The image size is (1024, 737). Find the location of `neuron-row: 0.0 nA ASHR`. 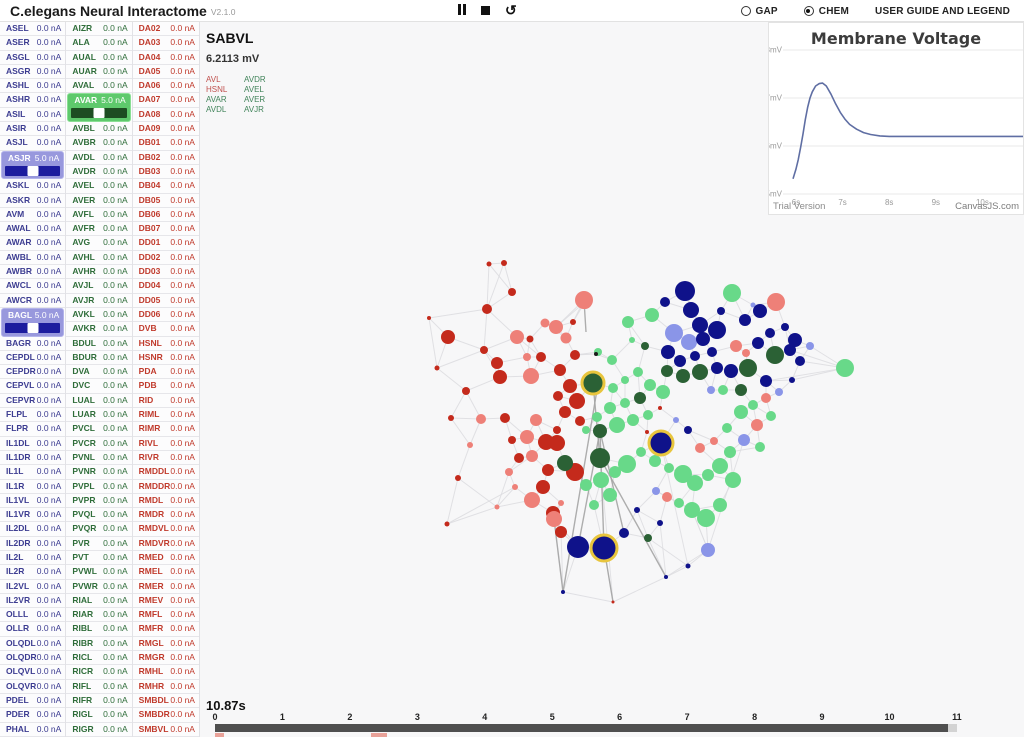

neuron-row: 0.0 nA ASHR is located at coordinates (33, 100).